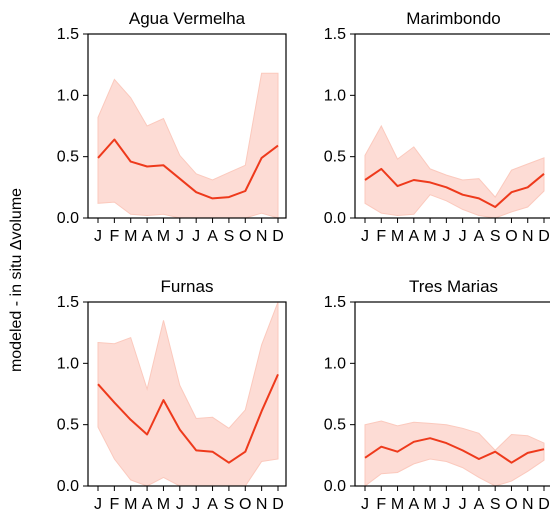 The width and height of the screenshot is (550, 526). I want to click on panel-title: Tres Marias, so click(453, 286).